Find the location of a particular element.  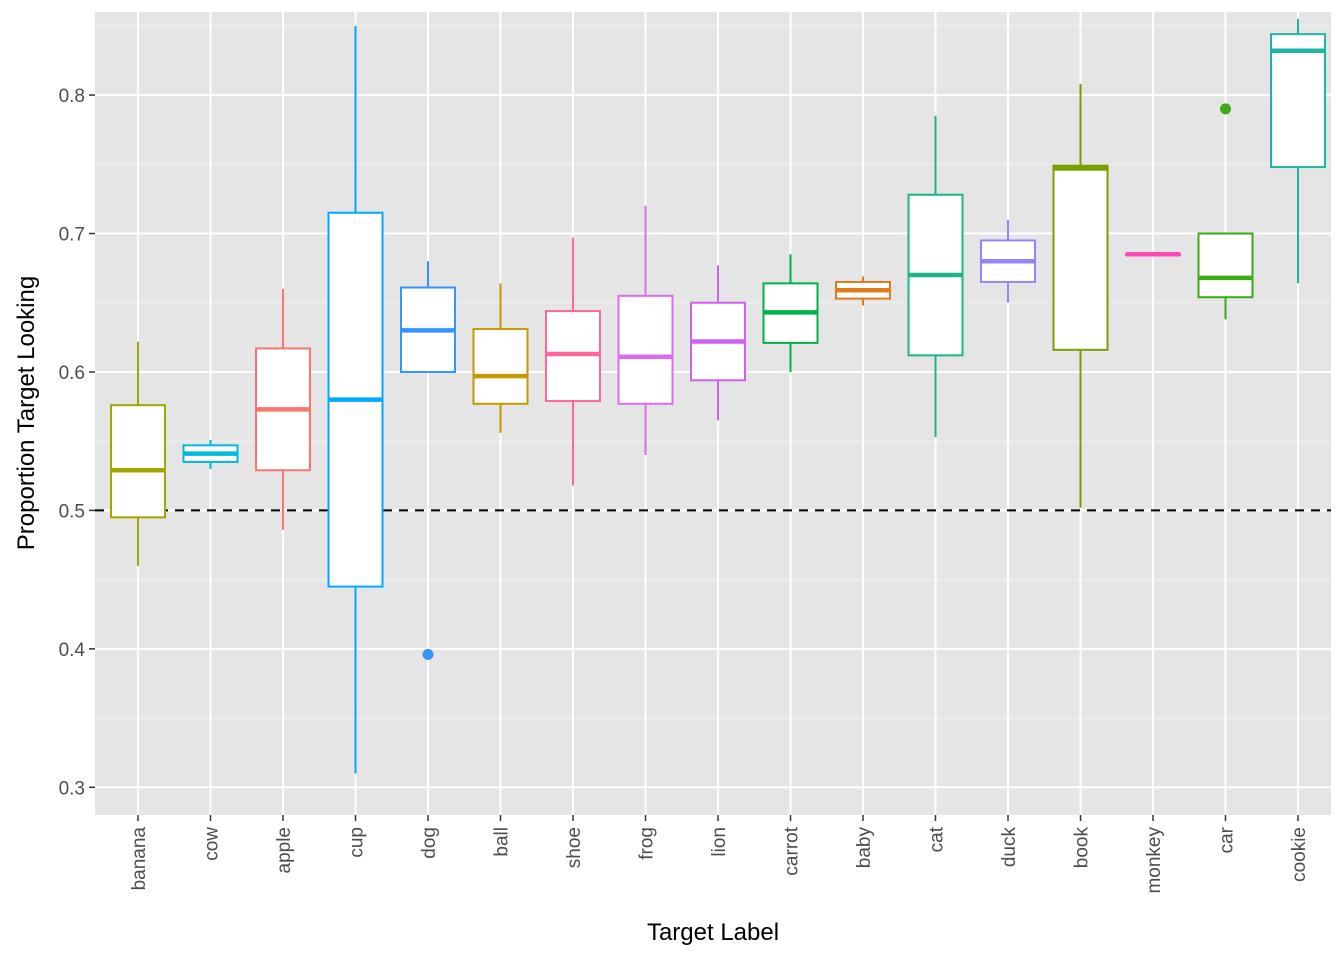

y-tick-label: 0.5 is located at coordinates (72, 511).